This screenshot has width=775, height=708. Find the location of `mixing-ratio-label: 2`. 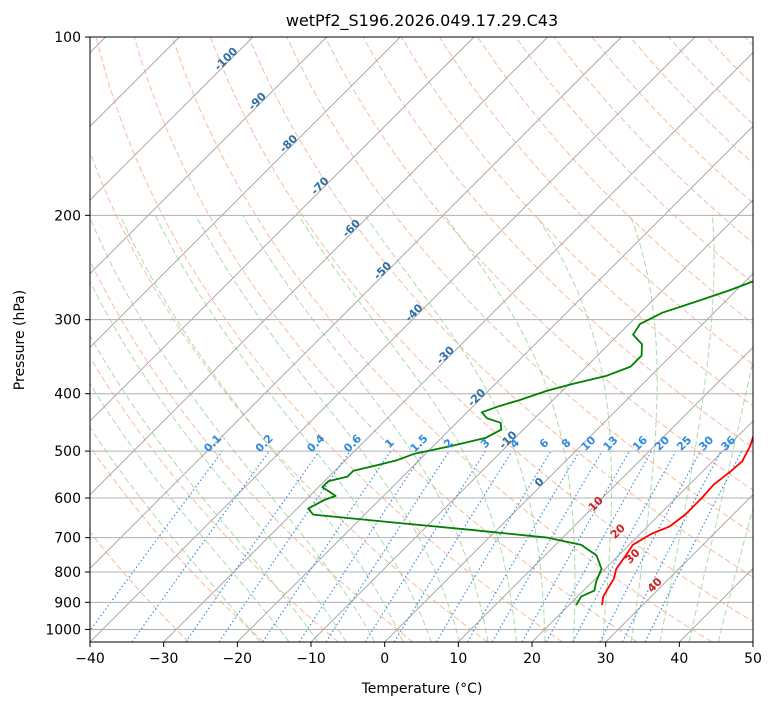

mixing-ratio-label: 2 is located at coordinates (448, 443).